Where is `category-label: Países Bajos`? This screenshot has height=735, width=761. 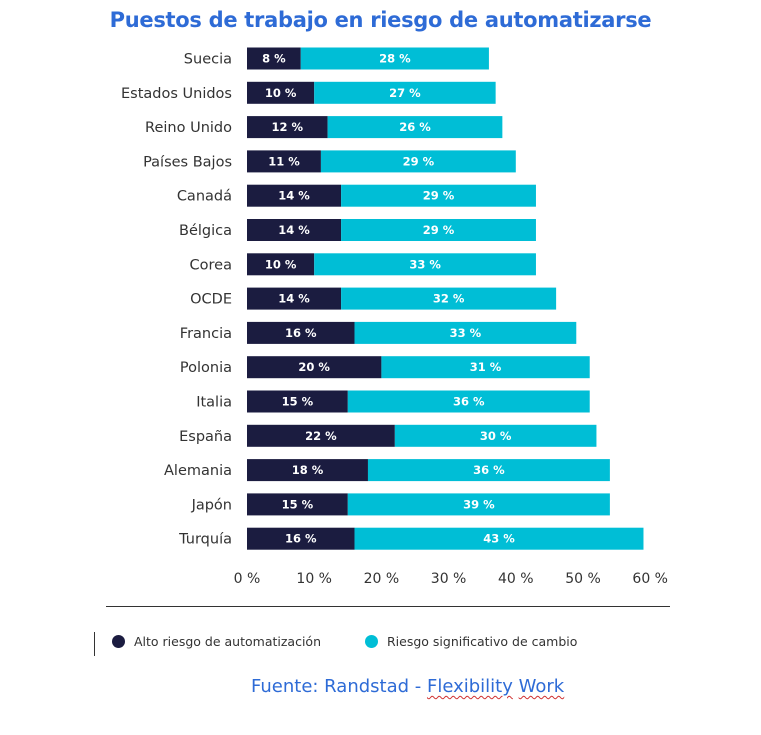
category-label: Países Bajos is located at coordinates (187, 162).